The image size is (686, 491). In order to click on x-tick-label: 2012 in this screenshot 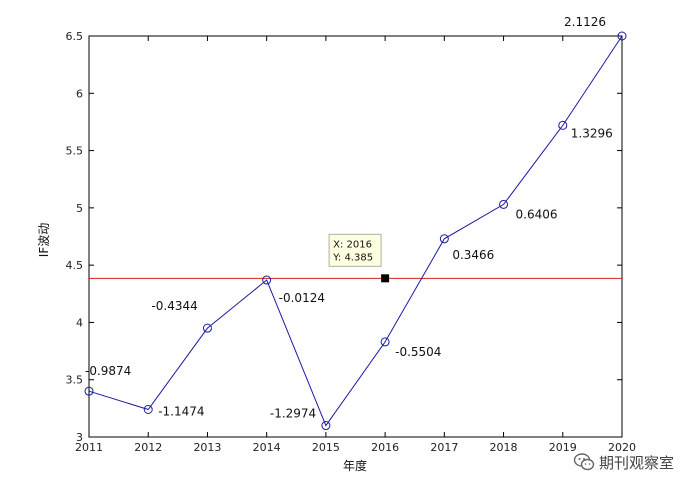, I will do `click(148, 447)`.